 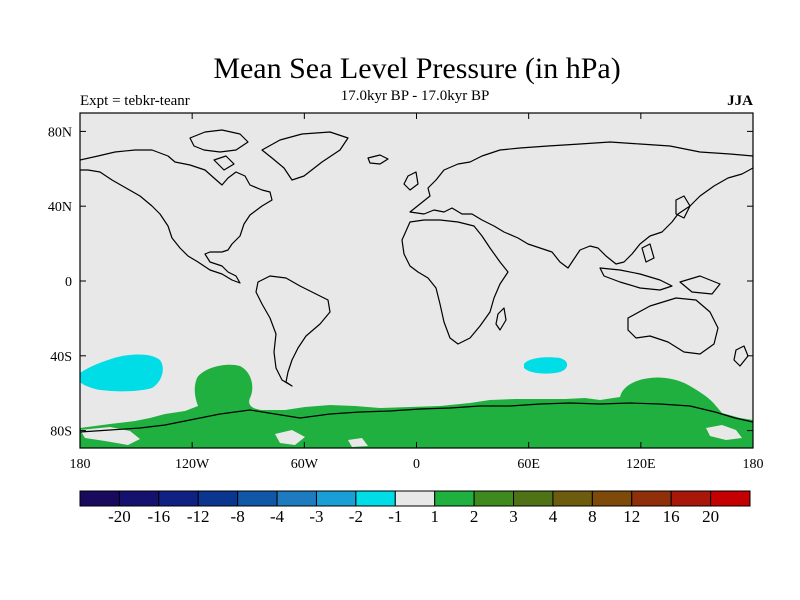 I want to click on coastline-madagascar, so click(x=501, y=319).